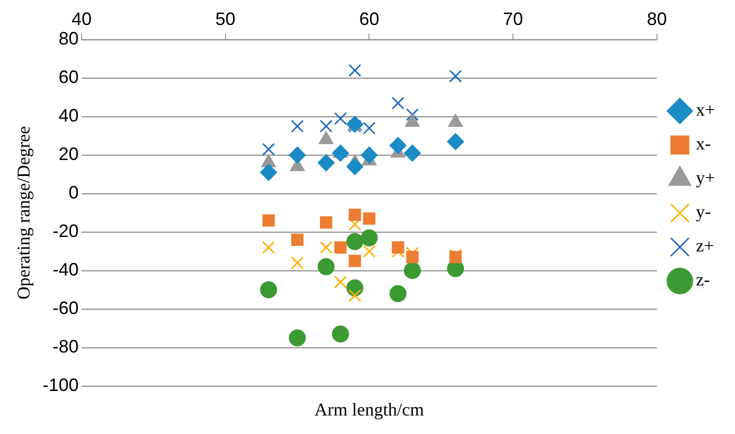  I want to click on legend-label: y-, so click(703, 212).